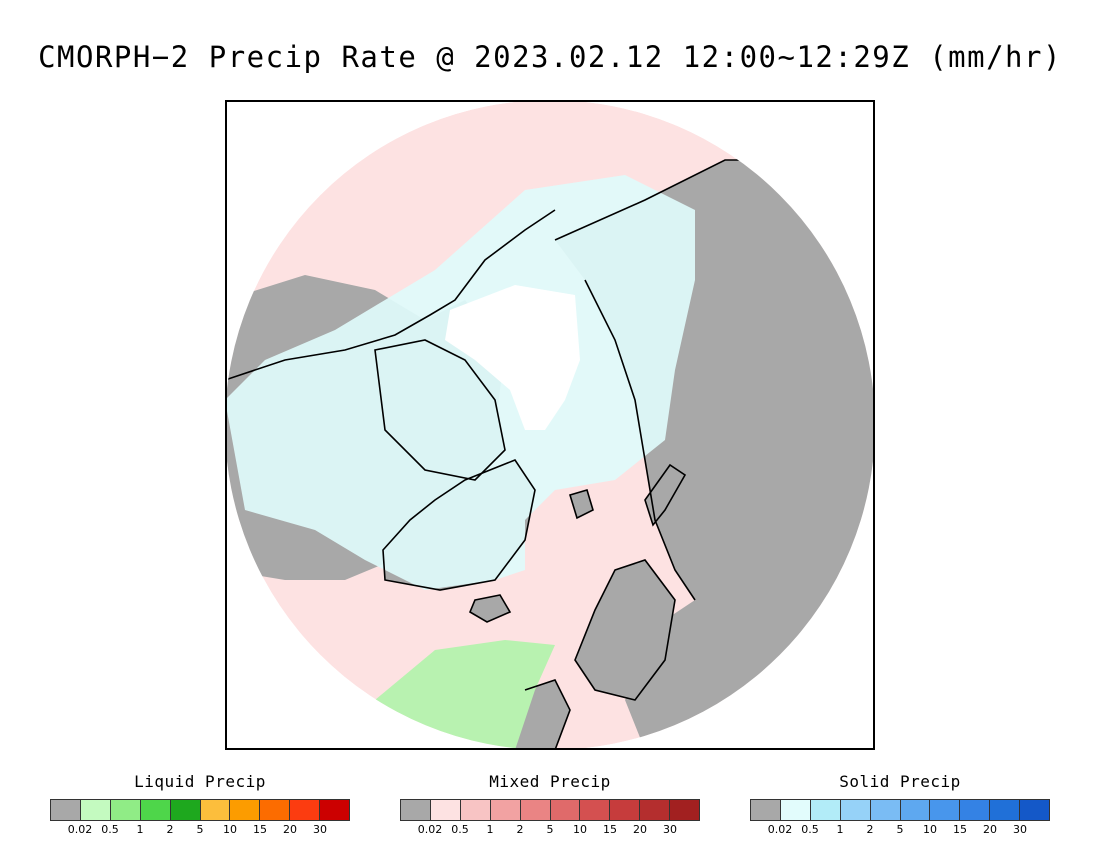 The width and height of the screenshot is (1100, 850). What do you see at coordinates (459, 525) in the screenshot?
I see `coast-greenland` at bounding box center [459, 525].